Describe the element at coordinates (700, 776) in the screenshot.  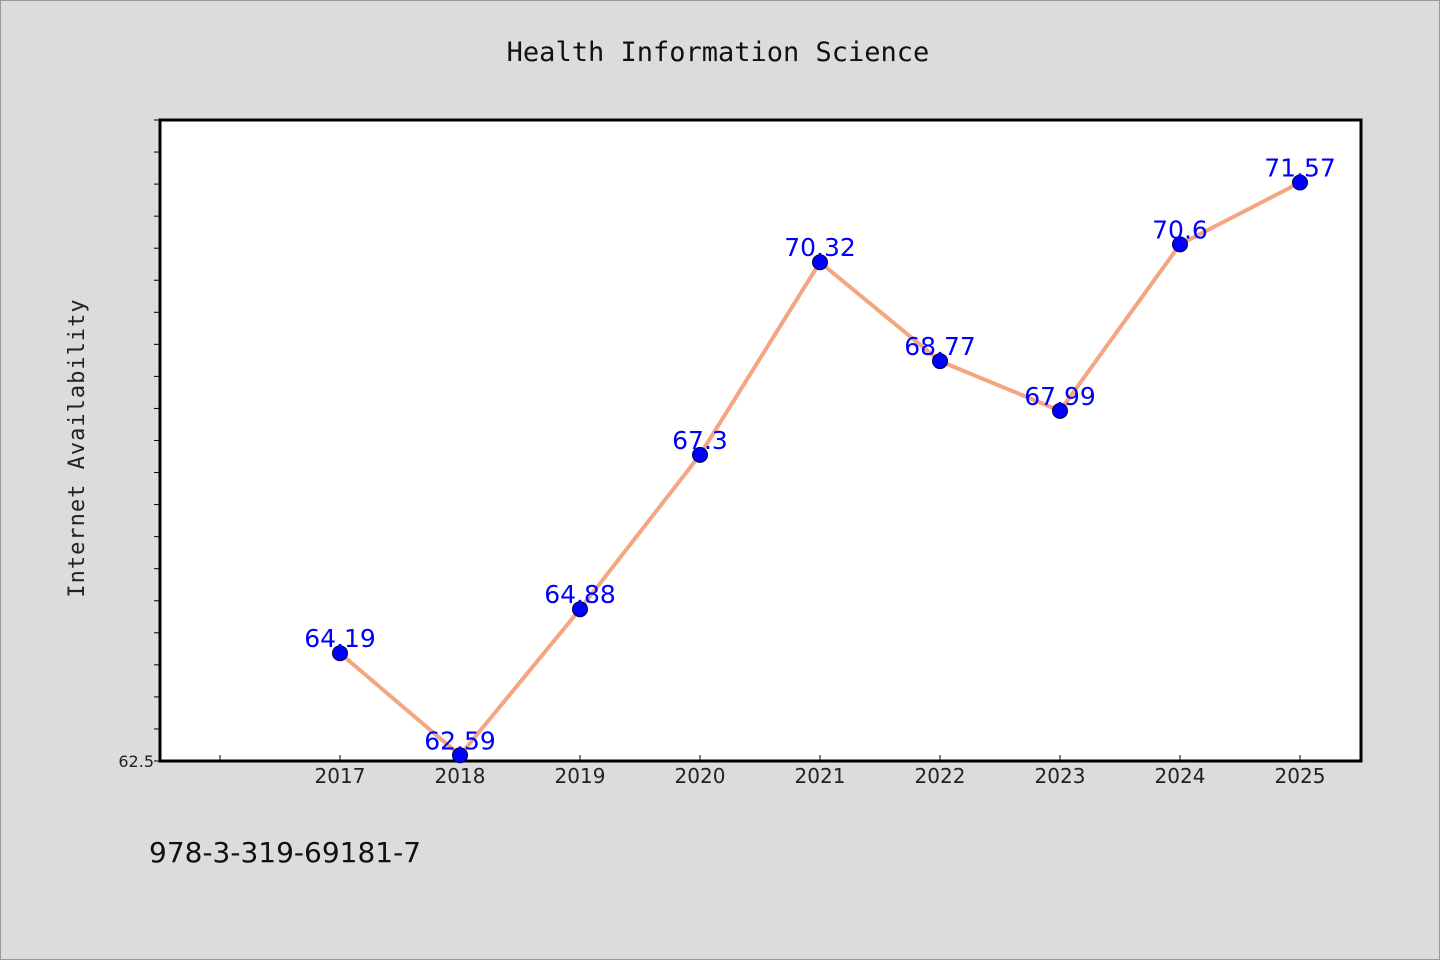
I see `x-tick-label: 2020` at that location.